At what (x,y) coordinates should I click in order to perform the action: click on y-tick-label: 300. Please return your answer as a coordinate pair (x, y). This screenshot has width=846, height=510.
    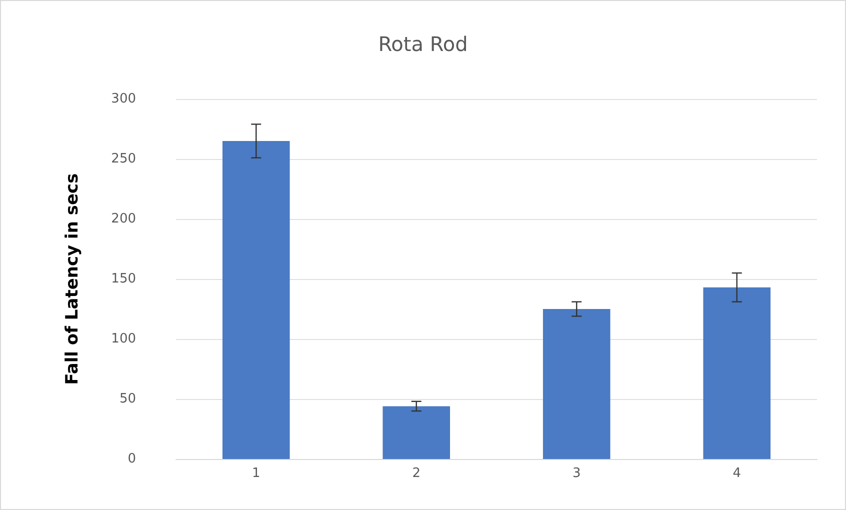
    Looking at the image, I should click on (123, 99).